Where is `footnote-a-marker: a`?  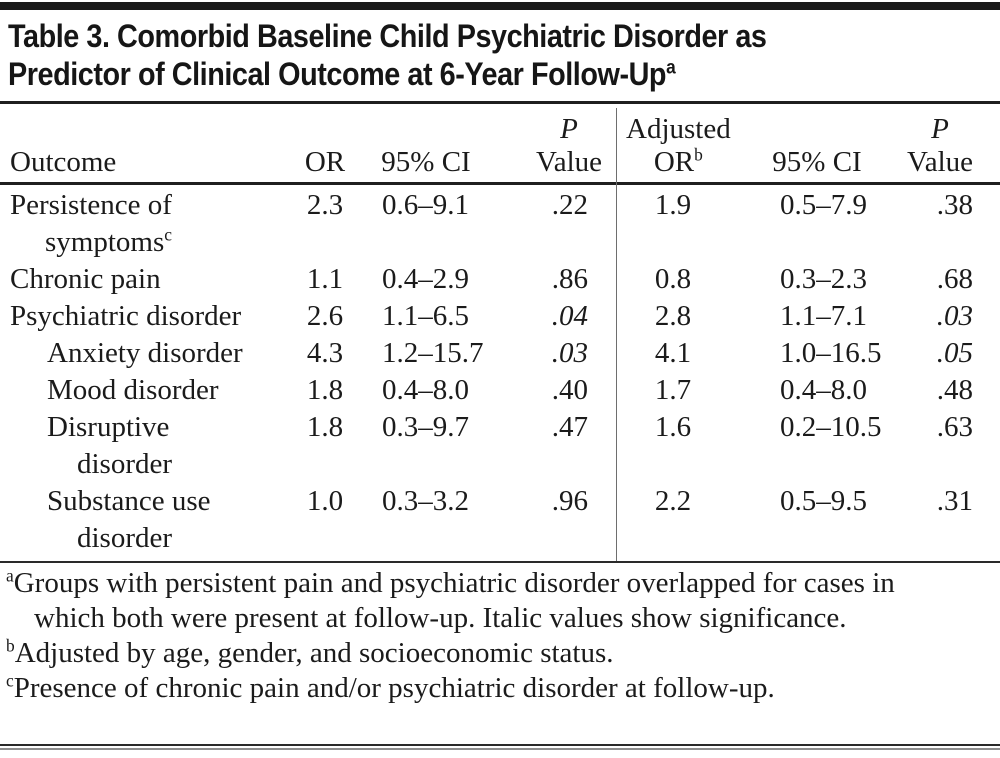 footnote-a-marker: a is located at coordinates (10, 575).